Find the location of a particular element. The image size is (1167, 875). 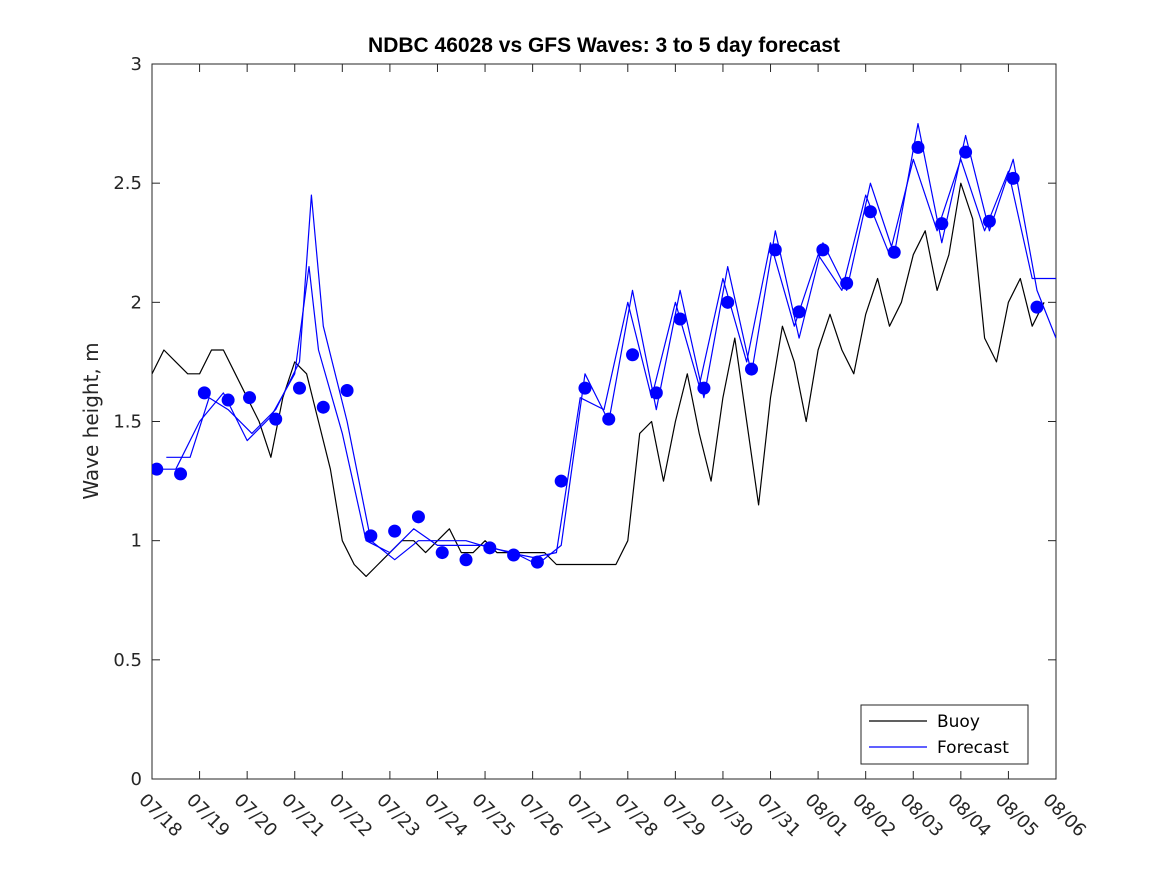

x-tick-label: 07/31 is located at coordinates (779, 816).